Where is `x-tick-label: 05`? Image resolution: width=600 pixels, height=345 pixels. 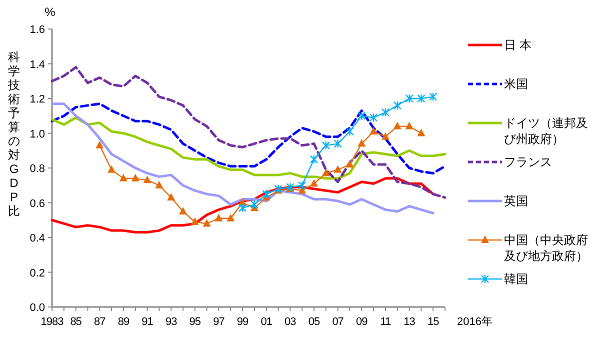 x-tick-label: 05 is located at coordinates (314, 322).